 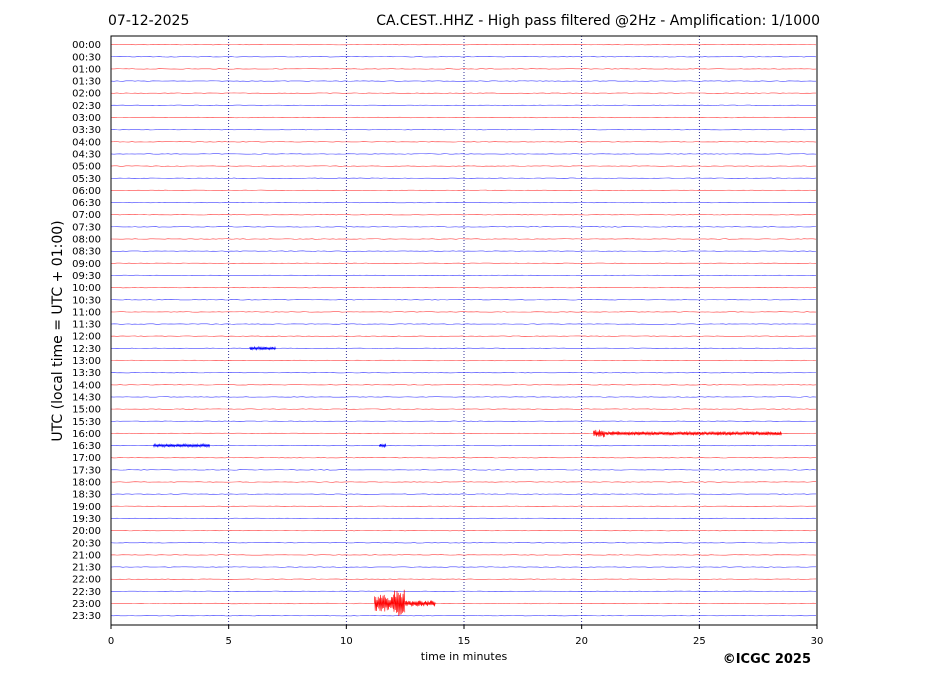 What do you see at coordinates (58, 330) in the screenshot?
I see `y-axis-label: UTC (local time = UTC + 01:00)` at bounding box center [58, 330].